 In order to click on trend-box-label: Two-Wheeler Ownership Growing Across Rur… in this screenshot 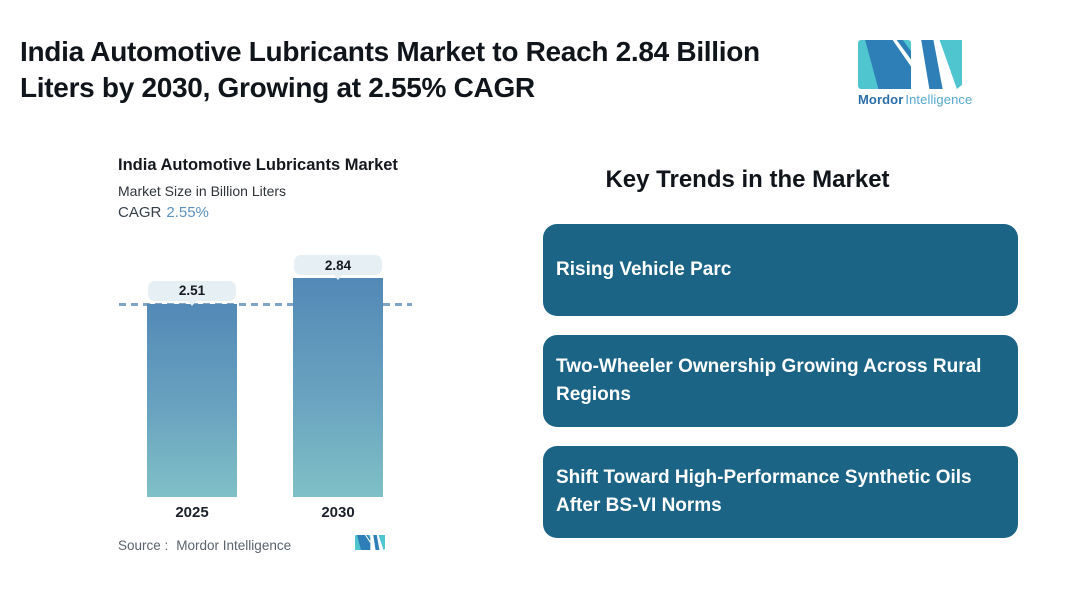, I will do `click(769, 380)`.